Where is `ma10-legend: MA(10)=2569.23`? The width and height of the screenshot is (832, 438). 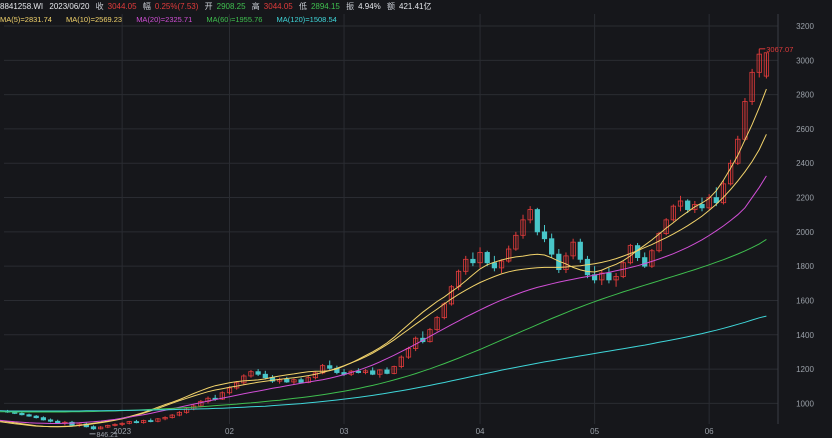 ma10-legend: MA(10)=2569.23 is located at coordinates (94, 19).